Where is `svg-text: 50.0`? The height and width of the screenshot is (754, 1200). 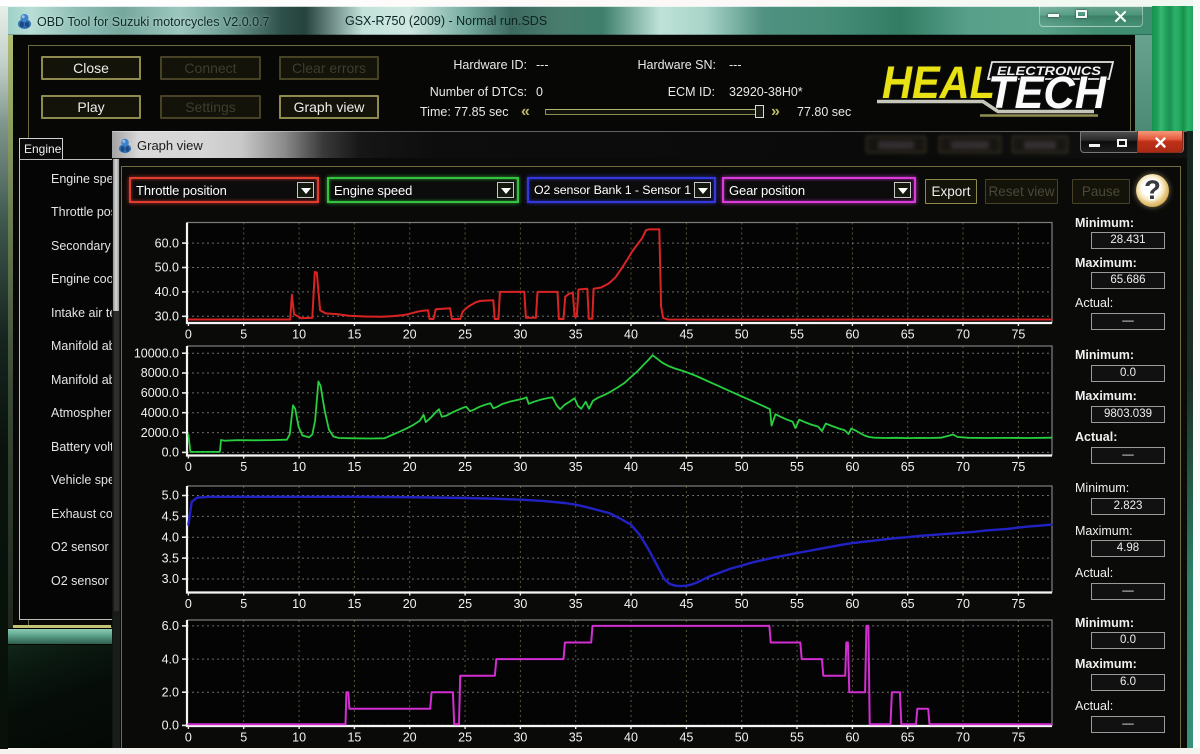 svg-text: 50.0 is located at coordinates (167, 268).